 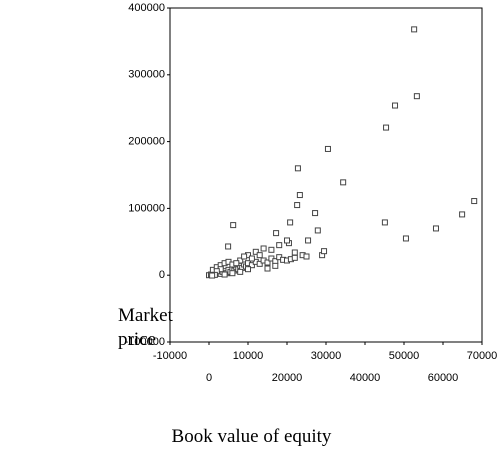 What do you see at coordinates (443, 378) in the screenshot?
I see `x-tick-label: 60000` at bounding box center [443, 378].